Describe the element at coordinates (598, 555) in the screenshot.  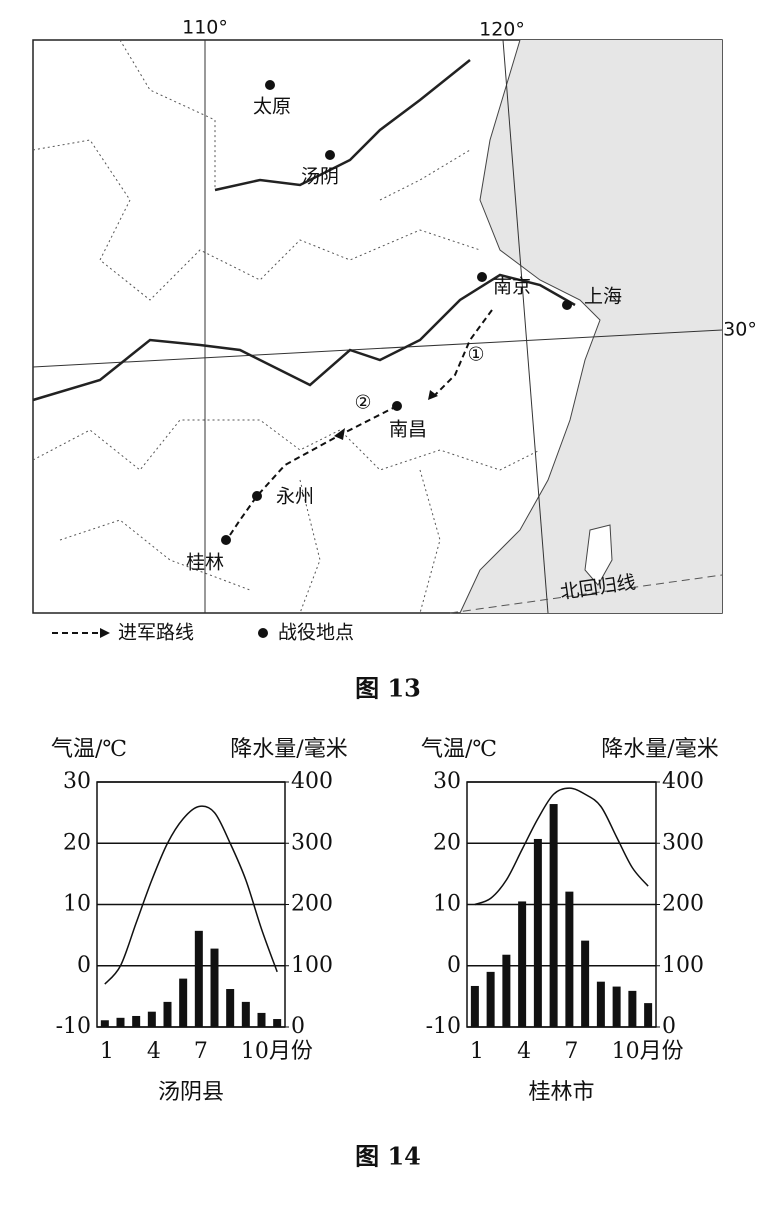
I see `taiwan` at that location.